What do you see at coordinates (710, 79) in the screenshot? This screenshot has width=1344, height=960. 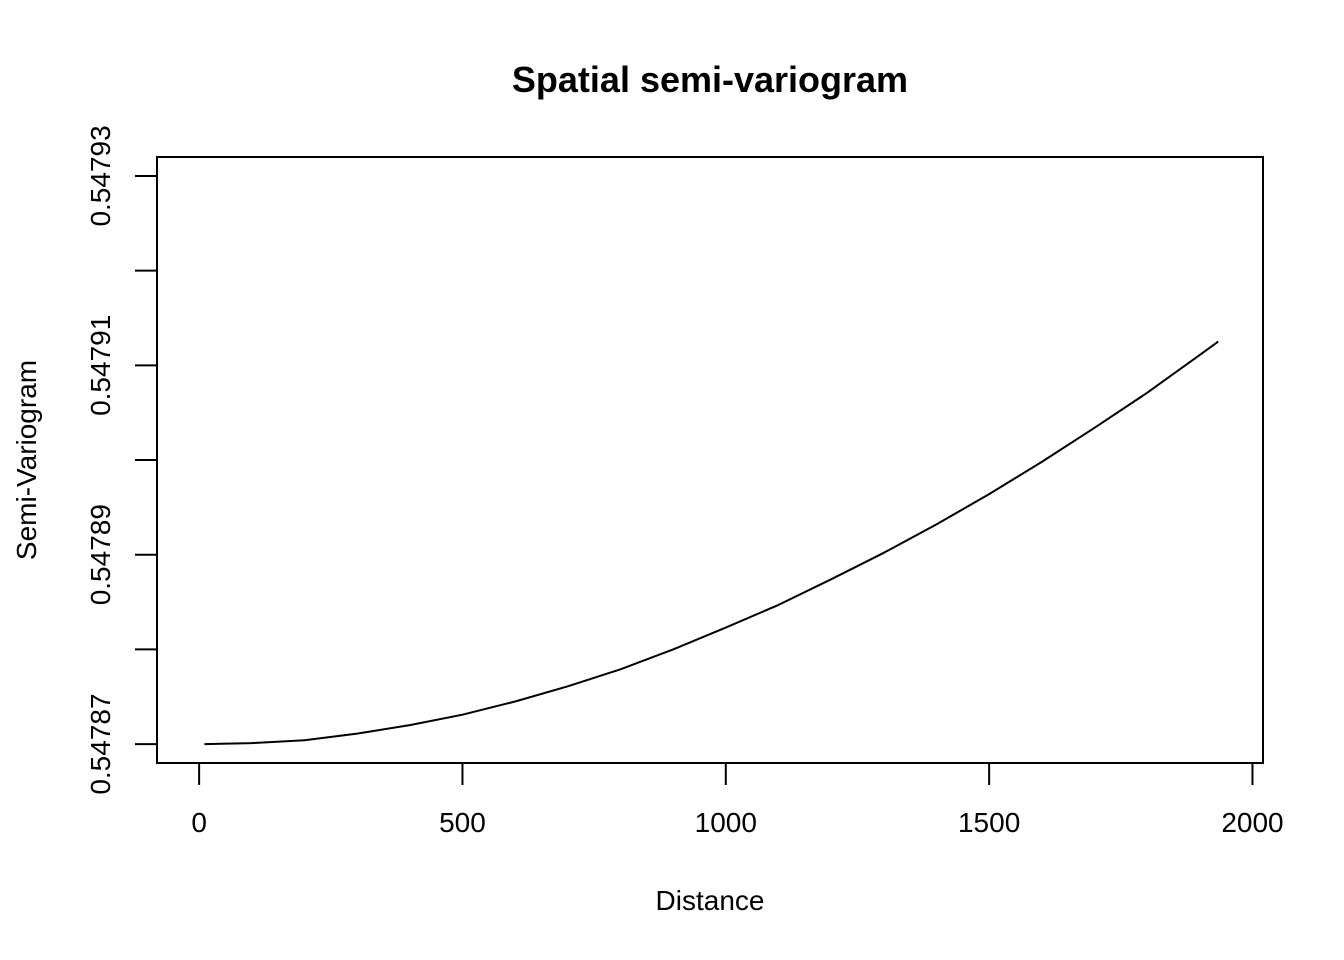 I see `chart-title: Spatial semi-variogram` at bounding box center [710, 79].